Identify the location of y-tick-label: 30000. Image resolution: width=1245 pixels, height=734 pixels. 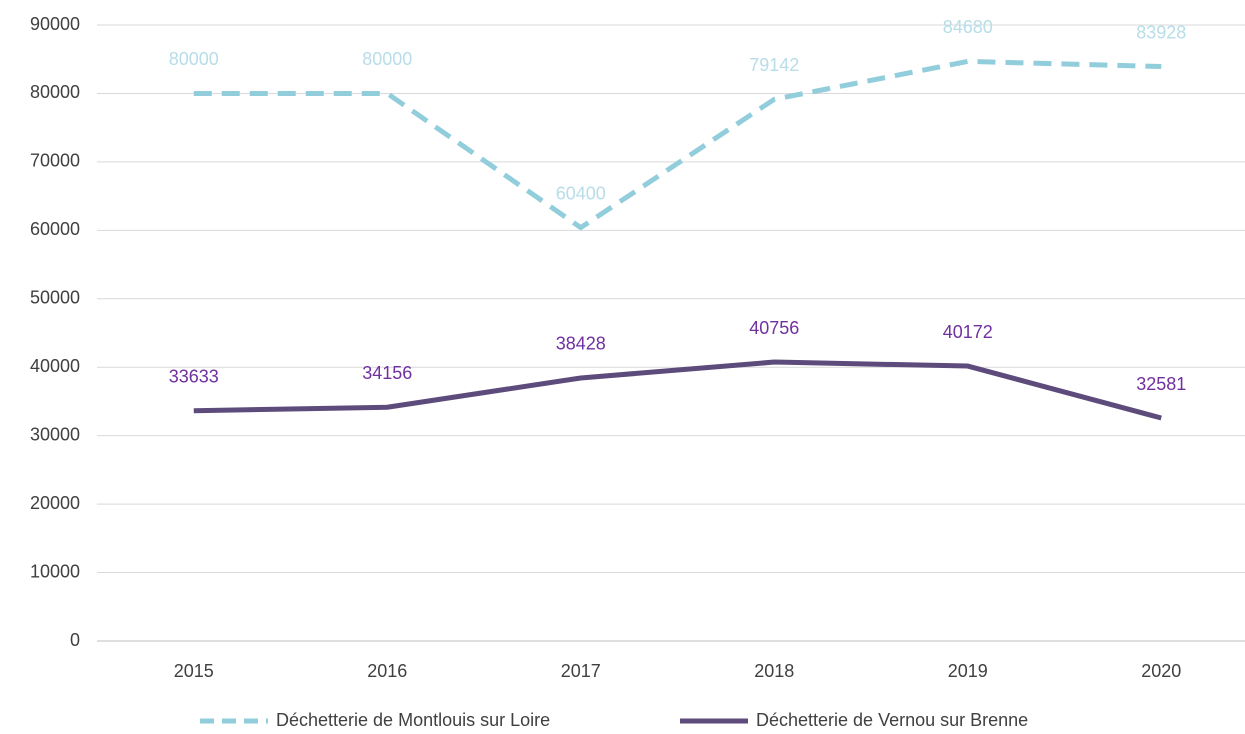
(55, 434).